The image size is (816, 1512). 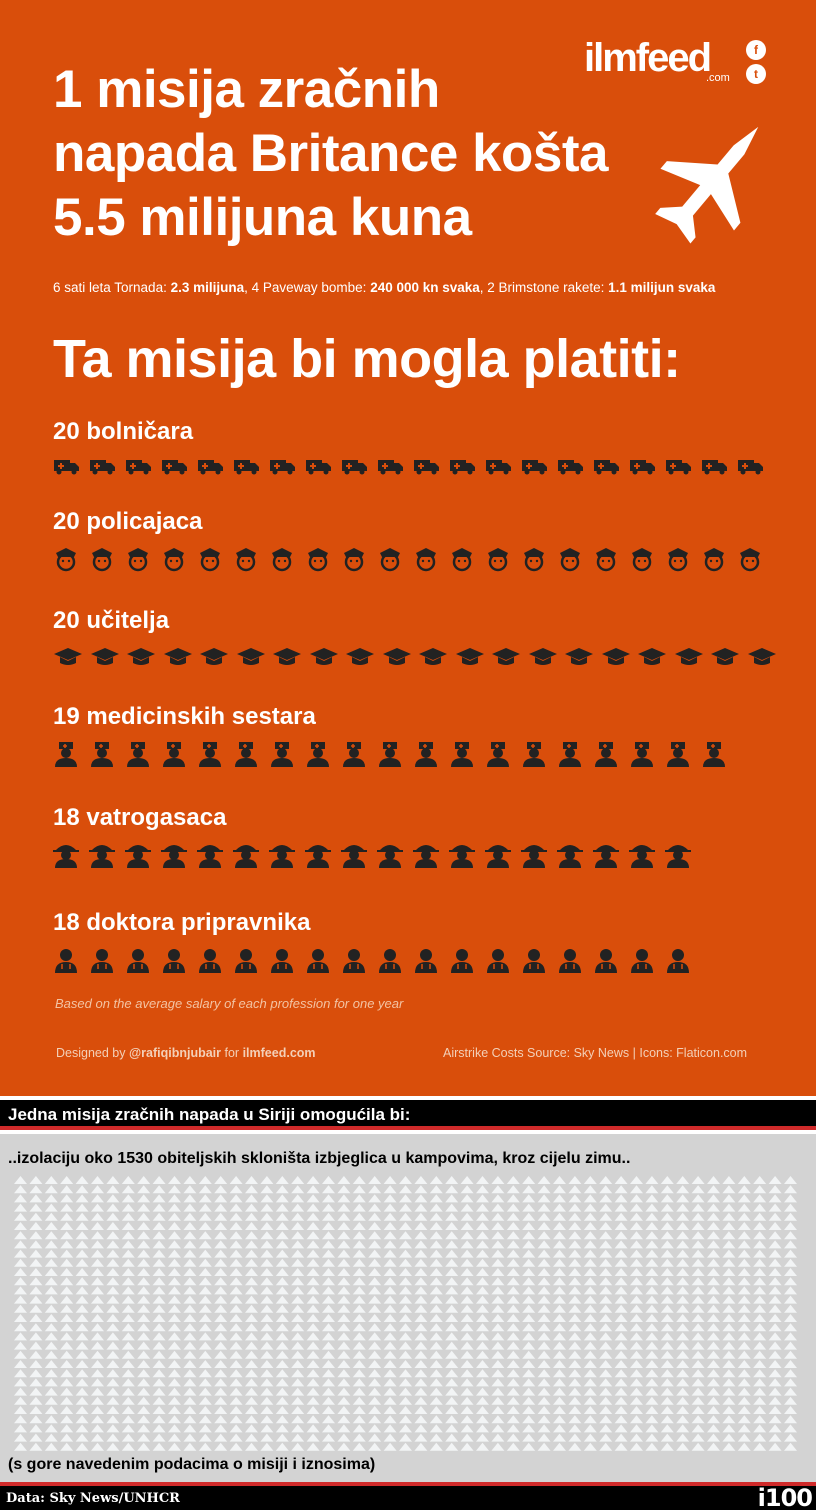 I want to click on police-officer-icon, so click(x=678, y=560).